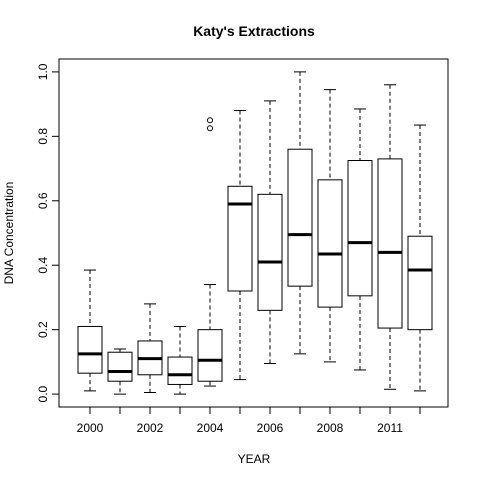  What do you see at coordinates (210, 428) in the screenshot?
I see `x-tick-label: 2004` at bounding box center [210, 428].